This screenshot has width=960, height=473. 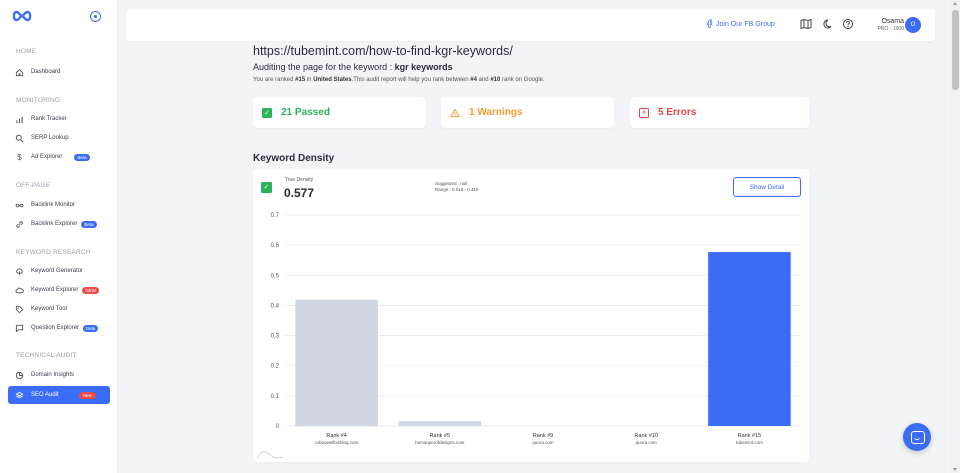 I want to click on x-tick-label: Rank #4, so click(x=336, y=436).